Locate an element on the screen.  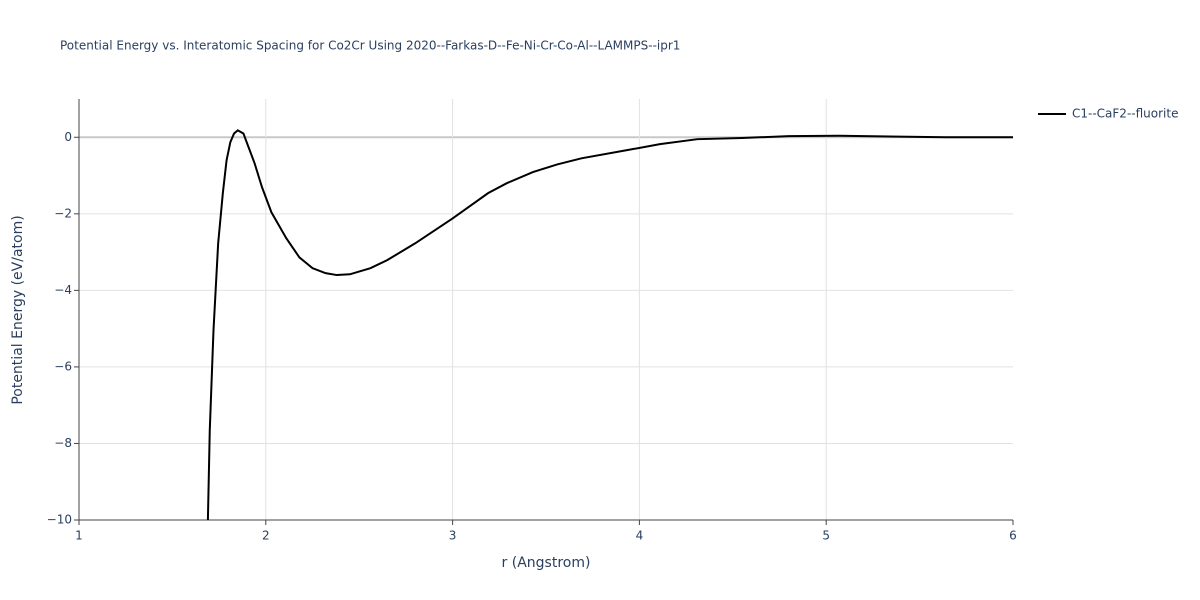
x-axis-title: r (Angstrom) is located at coordinates (546, 563).